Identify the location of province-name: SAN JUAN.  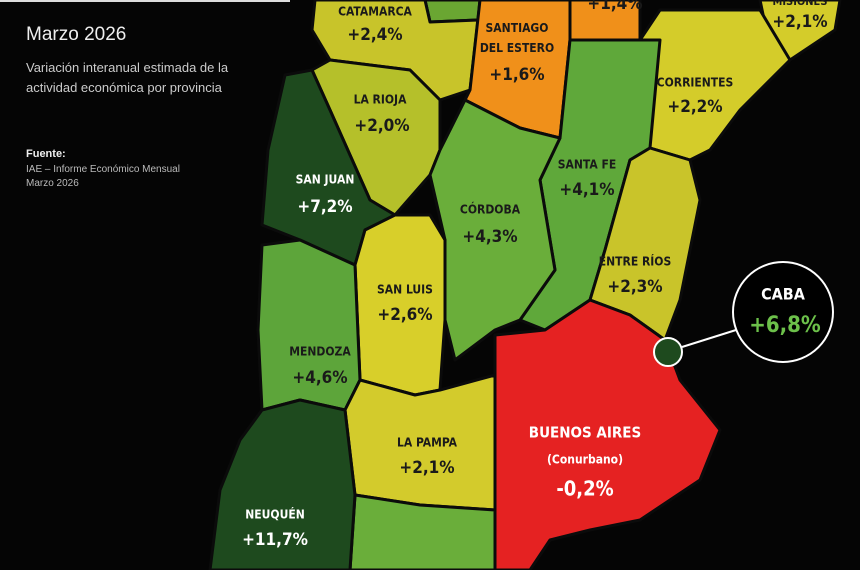
(325, 180).